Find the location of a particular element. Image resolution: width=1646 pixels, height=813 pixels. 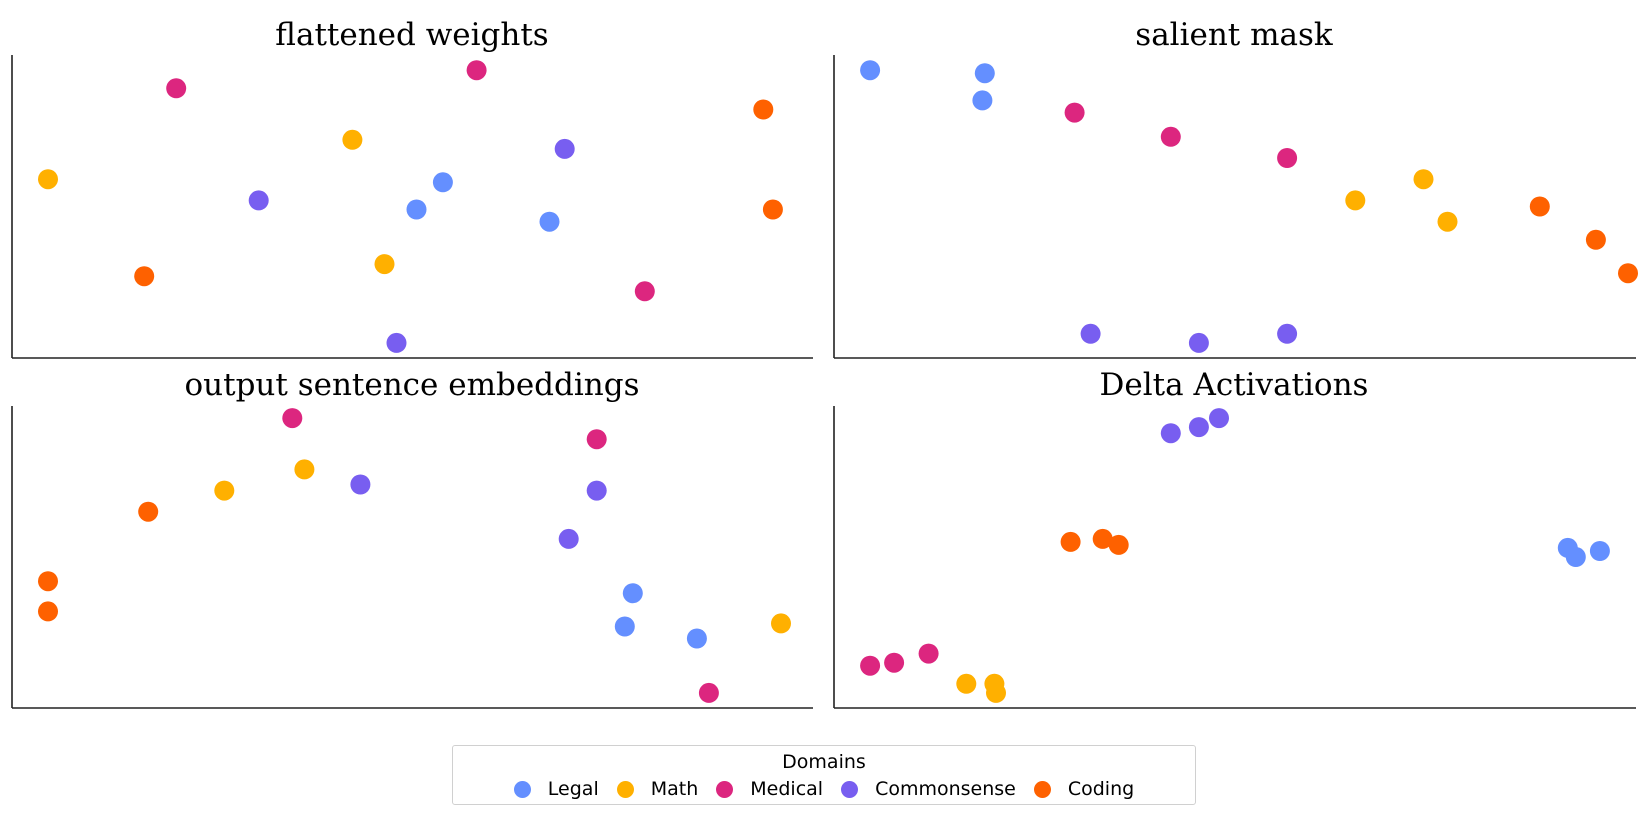

panel-title: flattened weights is located at coordinates (411, 35).